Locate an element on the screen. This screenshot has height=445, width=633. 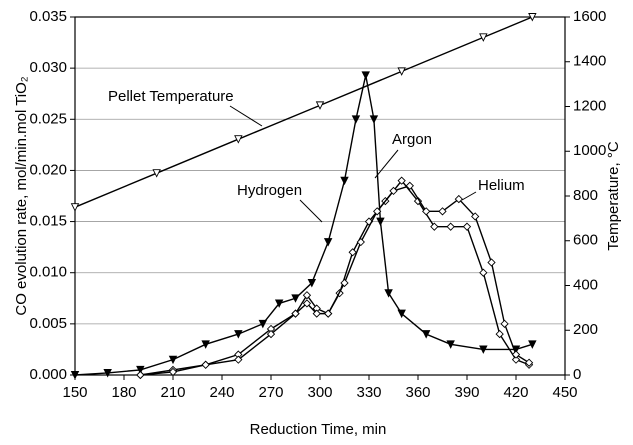
x-axis-title: Reduction Time, min is located at coordinates (318, 429).